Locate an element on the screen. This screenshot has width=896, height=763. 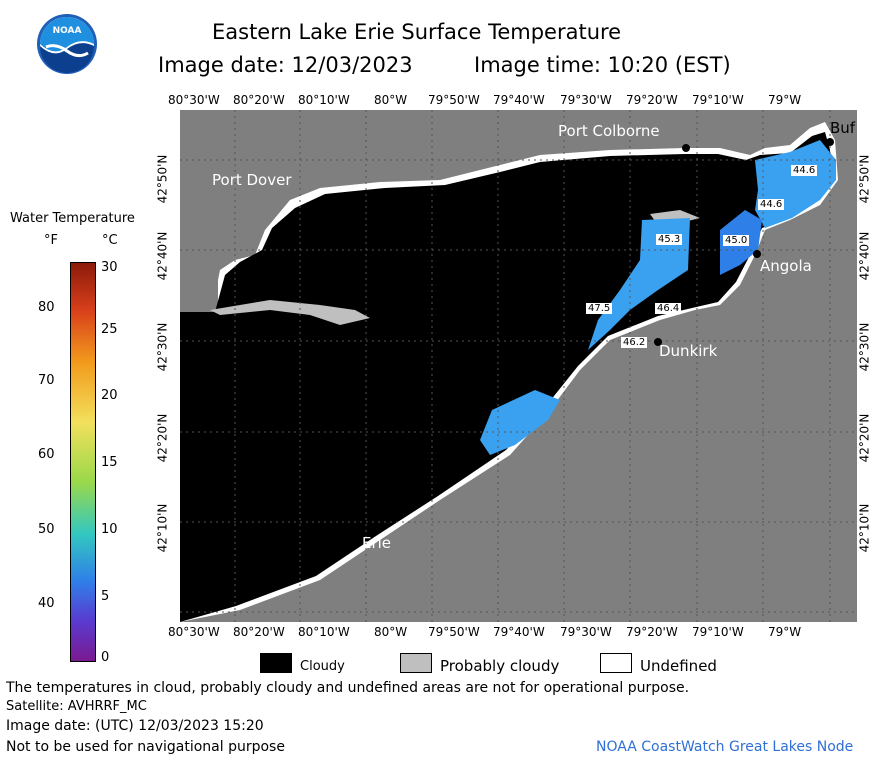
colorbar-c-ticks: 30 25 20 15 10 5 0 is located at coordinates (117, 462).